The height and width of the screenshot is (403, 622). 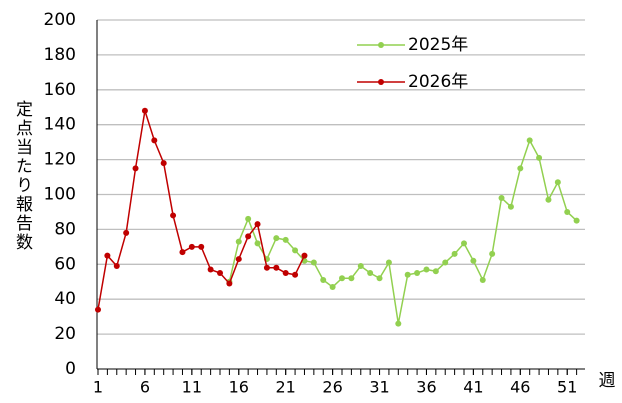 What do you see at coordinates (426, 387) in the screenshot?
I see `x-tick-label: 36` at bounding box center [426, 387].